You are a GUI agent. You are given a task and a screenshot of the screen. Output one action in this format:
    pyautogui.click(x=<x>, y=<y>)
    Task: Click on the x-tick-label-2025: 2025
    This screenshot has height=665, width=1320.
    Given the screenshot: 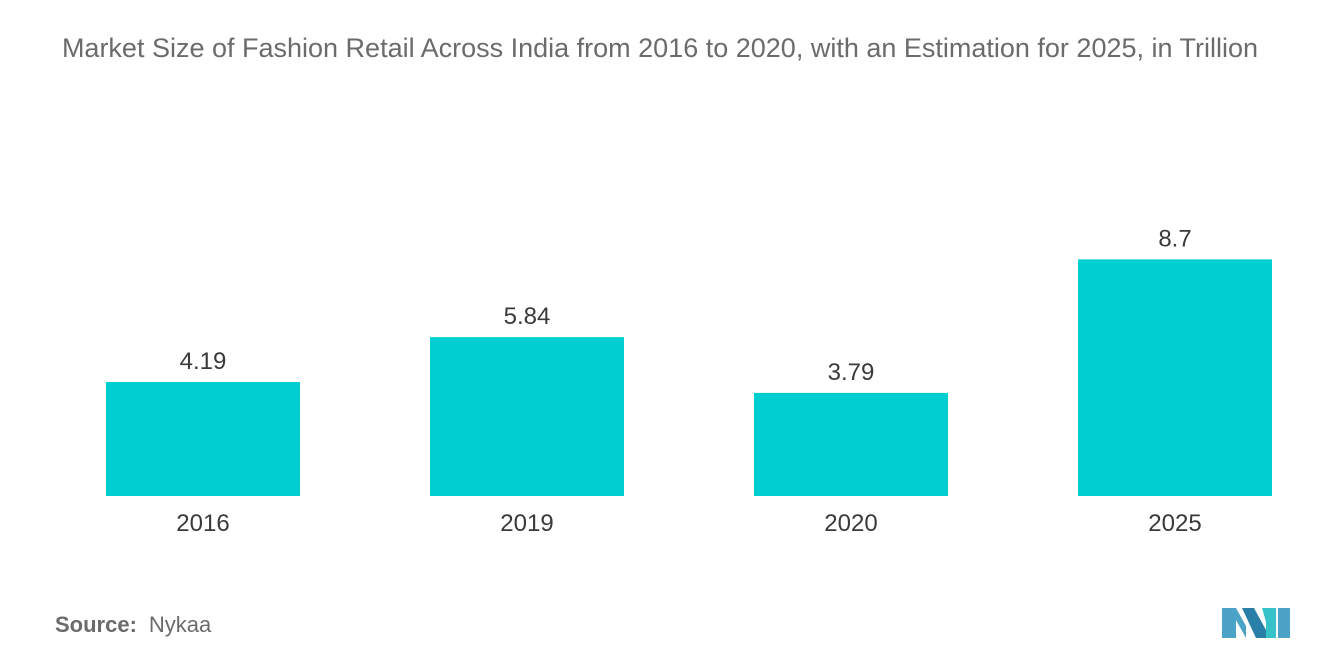 What is the action you would take?
    pyautogui.click(x=1174, y=523)
    